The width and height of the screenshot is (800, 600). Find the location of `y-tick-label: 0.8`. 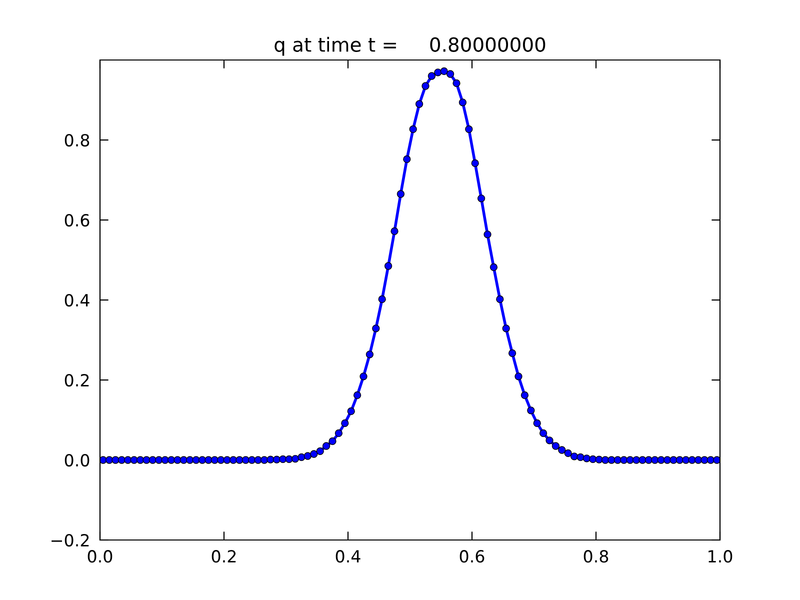

y-tick-label: 0.8 is located at coordinates (77, 140).